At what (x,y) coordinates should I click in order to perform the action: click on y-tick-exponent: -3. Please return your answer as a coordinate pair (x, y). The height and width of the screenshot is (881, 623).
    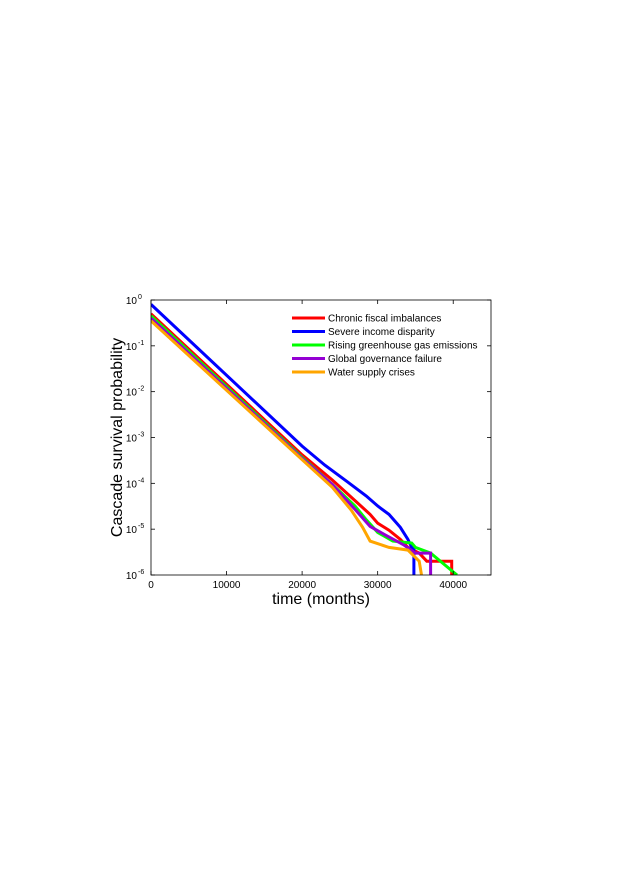
    Looking at the image, I should click on (141, 435).